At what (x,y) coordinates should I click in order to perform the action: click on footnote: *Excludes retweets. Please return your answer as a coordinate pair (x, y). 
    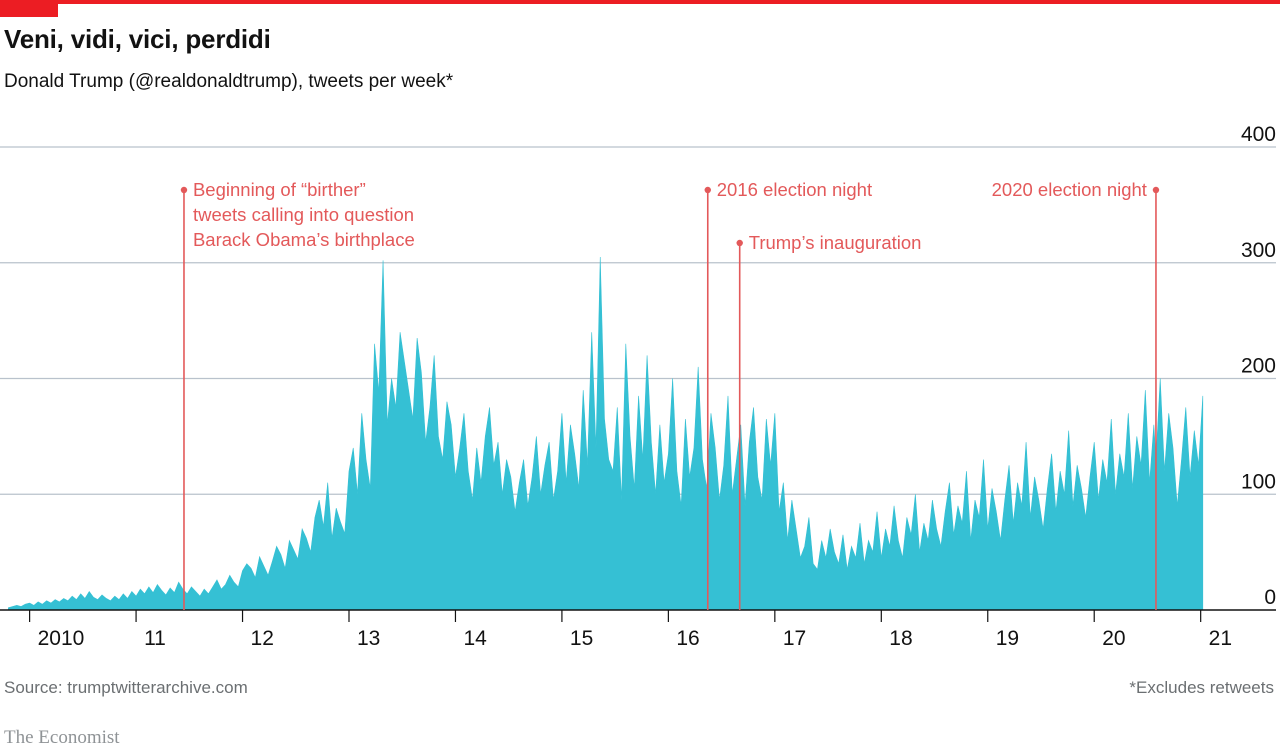
    Looking at the image, I should click on (1201, 687).